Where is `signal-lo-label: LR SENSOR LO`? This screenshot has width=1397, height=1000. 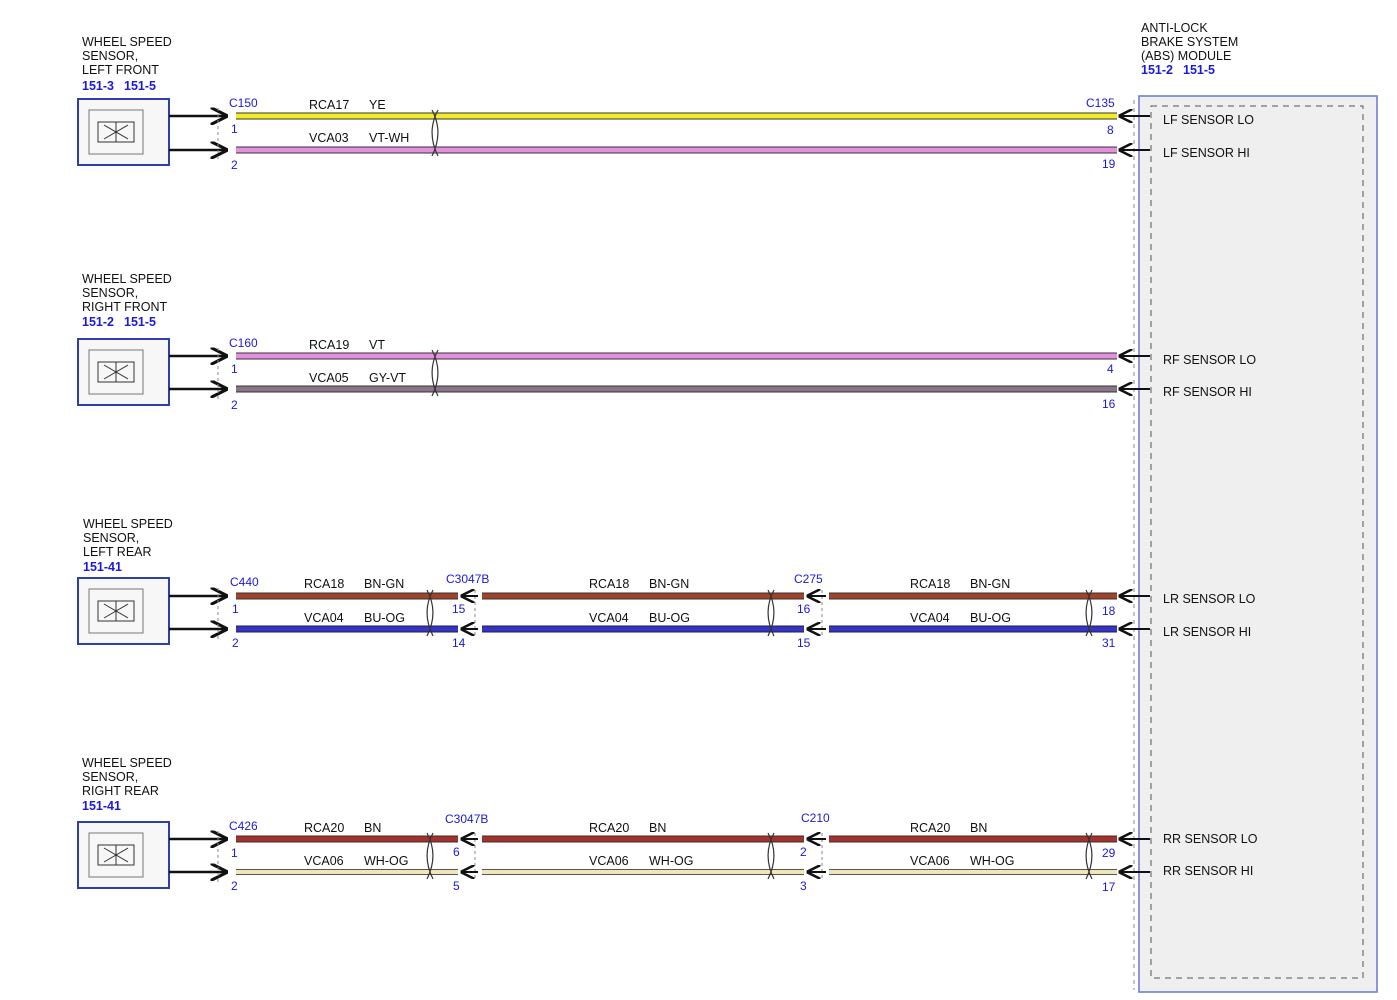 signal-lo-label: LR SENSOR LO is located at coordinates (1209, 599).